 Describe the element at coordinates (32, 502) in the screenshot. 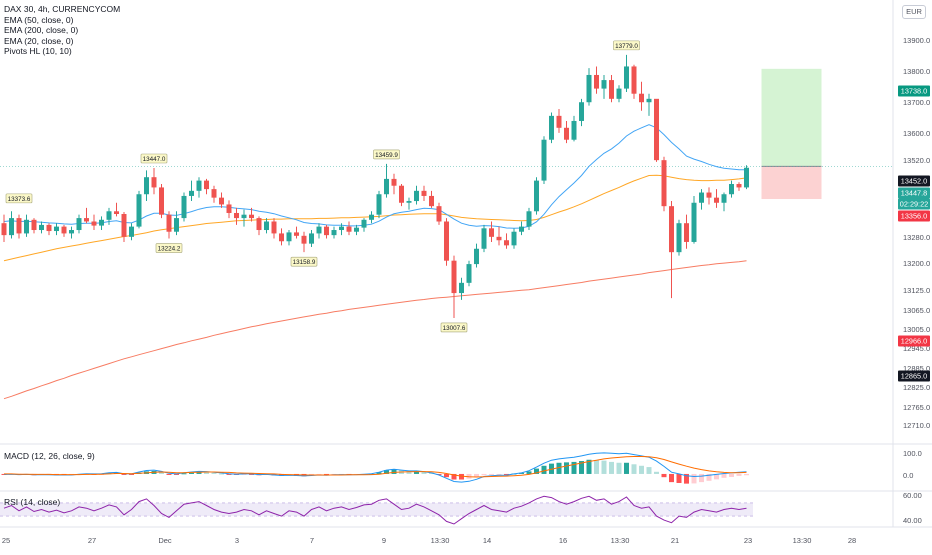

I see `rsi-label: RSI (14, close)` at that location.